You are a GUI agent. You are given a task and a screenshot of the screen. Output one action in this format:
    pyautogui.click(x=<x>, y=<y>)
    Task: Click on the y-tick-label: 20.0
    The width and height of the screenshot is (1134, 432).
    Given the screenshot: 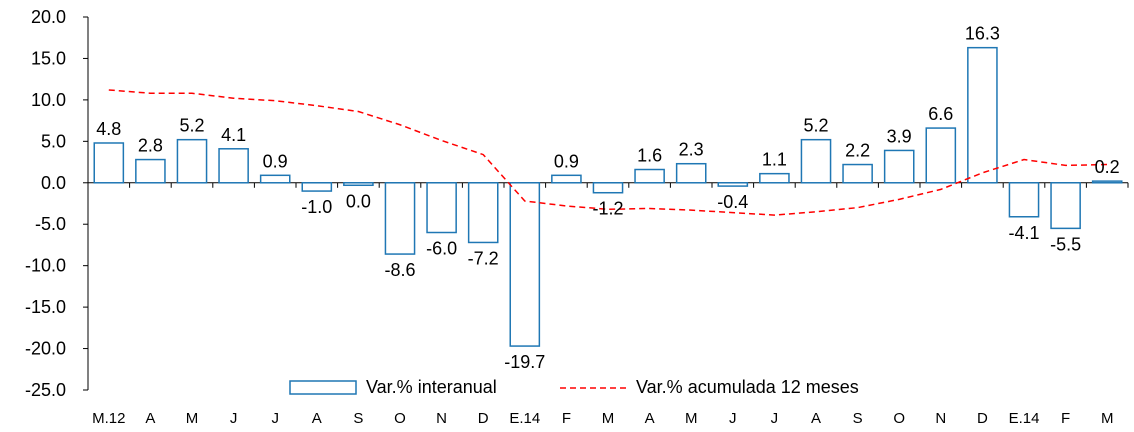 What is the action you would take?
    pyautogui.click(x=48, y=17)
    